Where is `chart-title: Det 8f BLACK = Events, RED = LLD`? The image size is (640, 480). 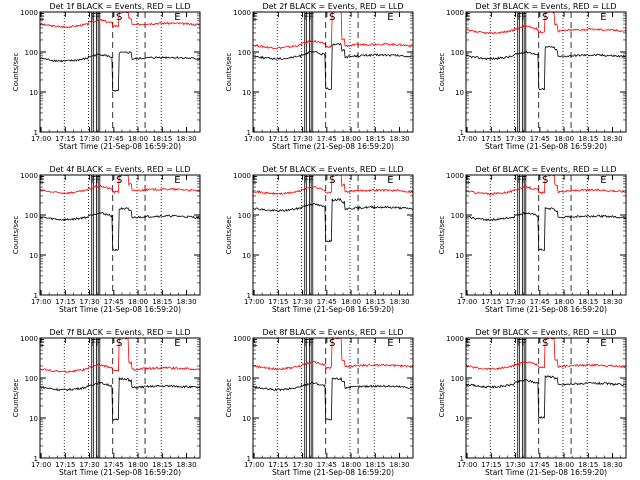
chart-title: Det 8f BLACK = Events, RED = LLD is located at coordinates (332, 332).